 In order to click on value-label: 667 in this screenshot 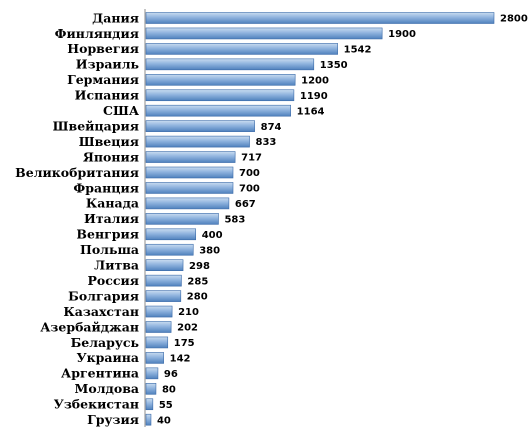, I will do `click(245, 204)`.